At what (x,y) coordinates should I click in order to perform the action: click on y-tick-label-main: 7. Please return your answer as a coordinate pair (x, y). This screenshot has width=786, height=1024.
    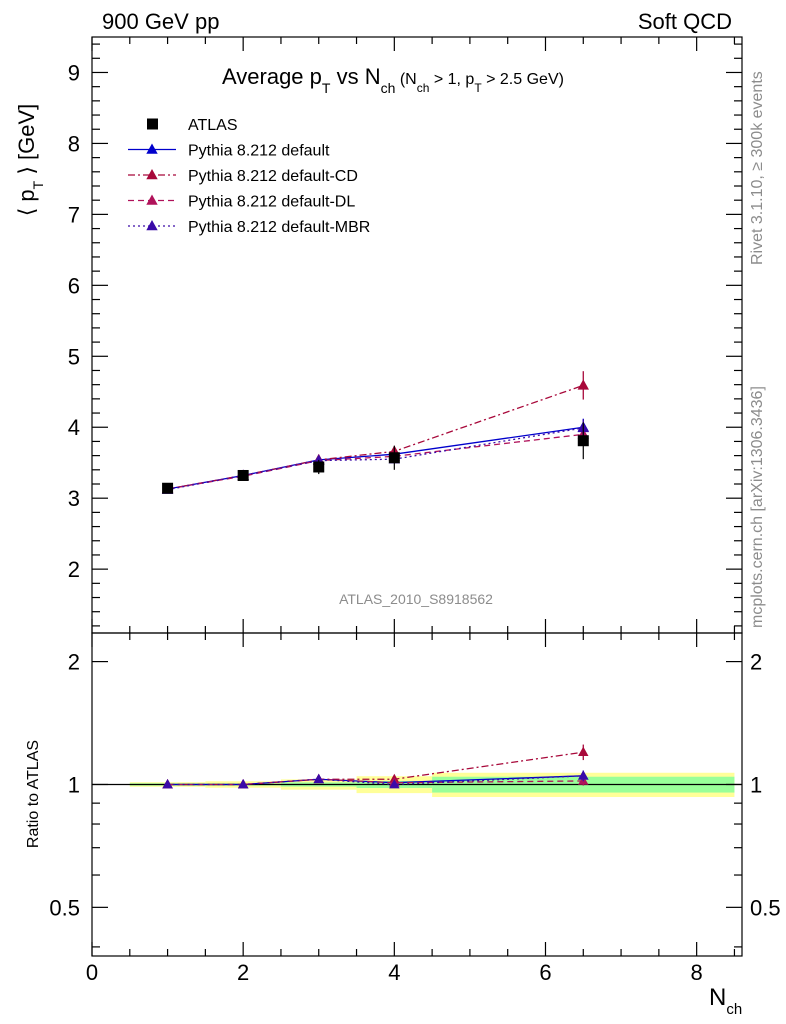
    Looking at the image, I should click on (74, 214).